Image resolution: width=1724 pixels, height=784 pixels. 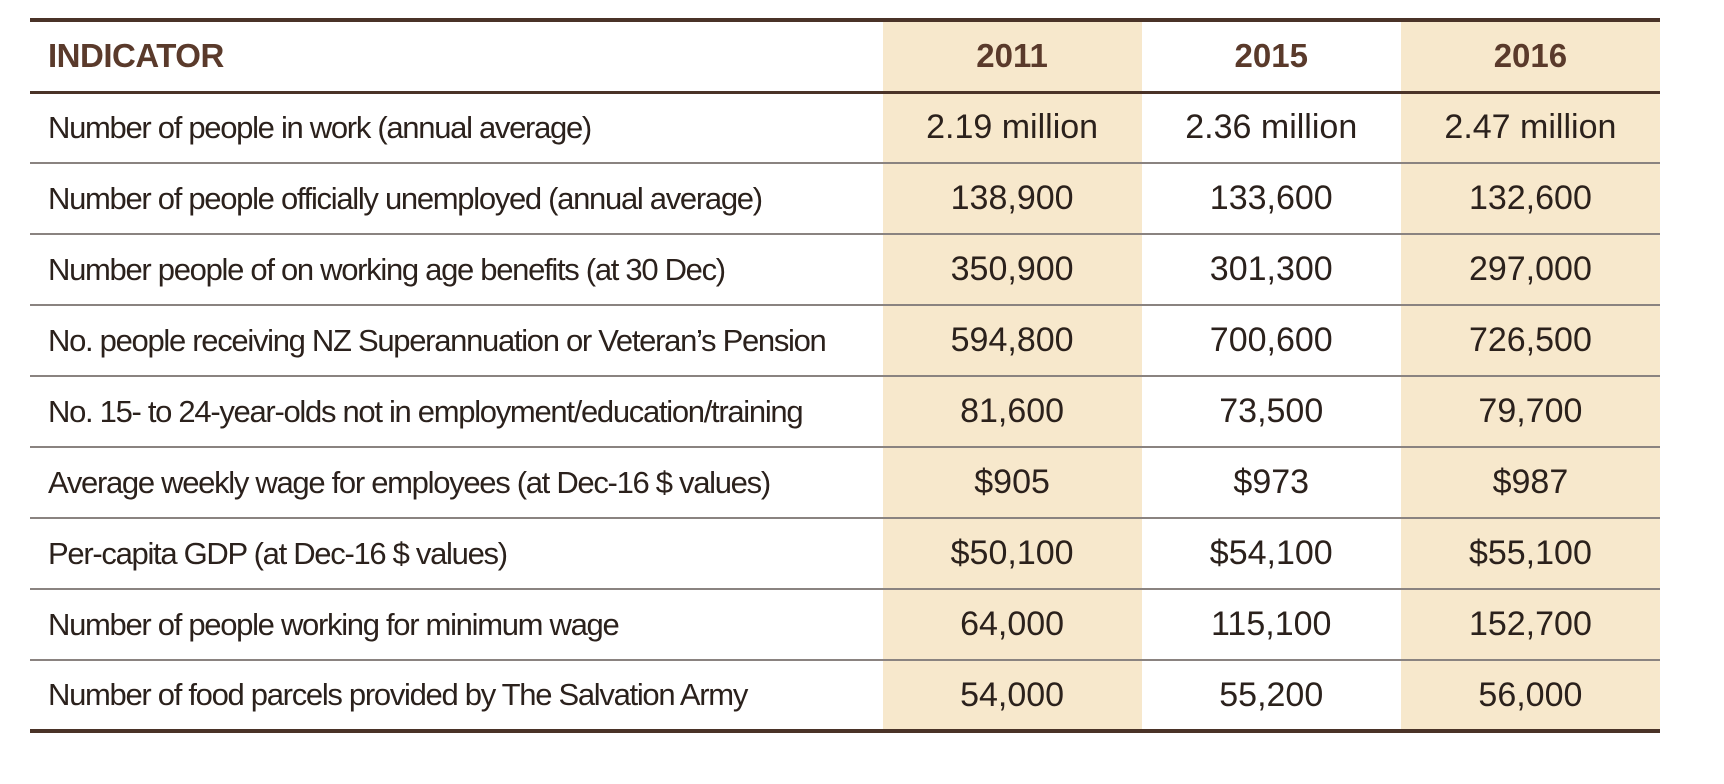 I want to click on value-2016-cell: 726,500, so click(x=1530, y=341).